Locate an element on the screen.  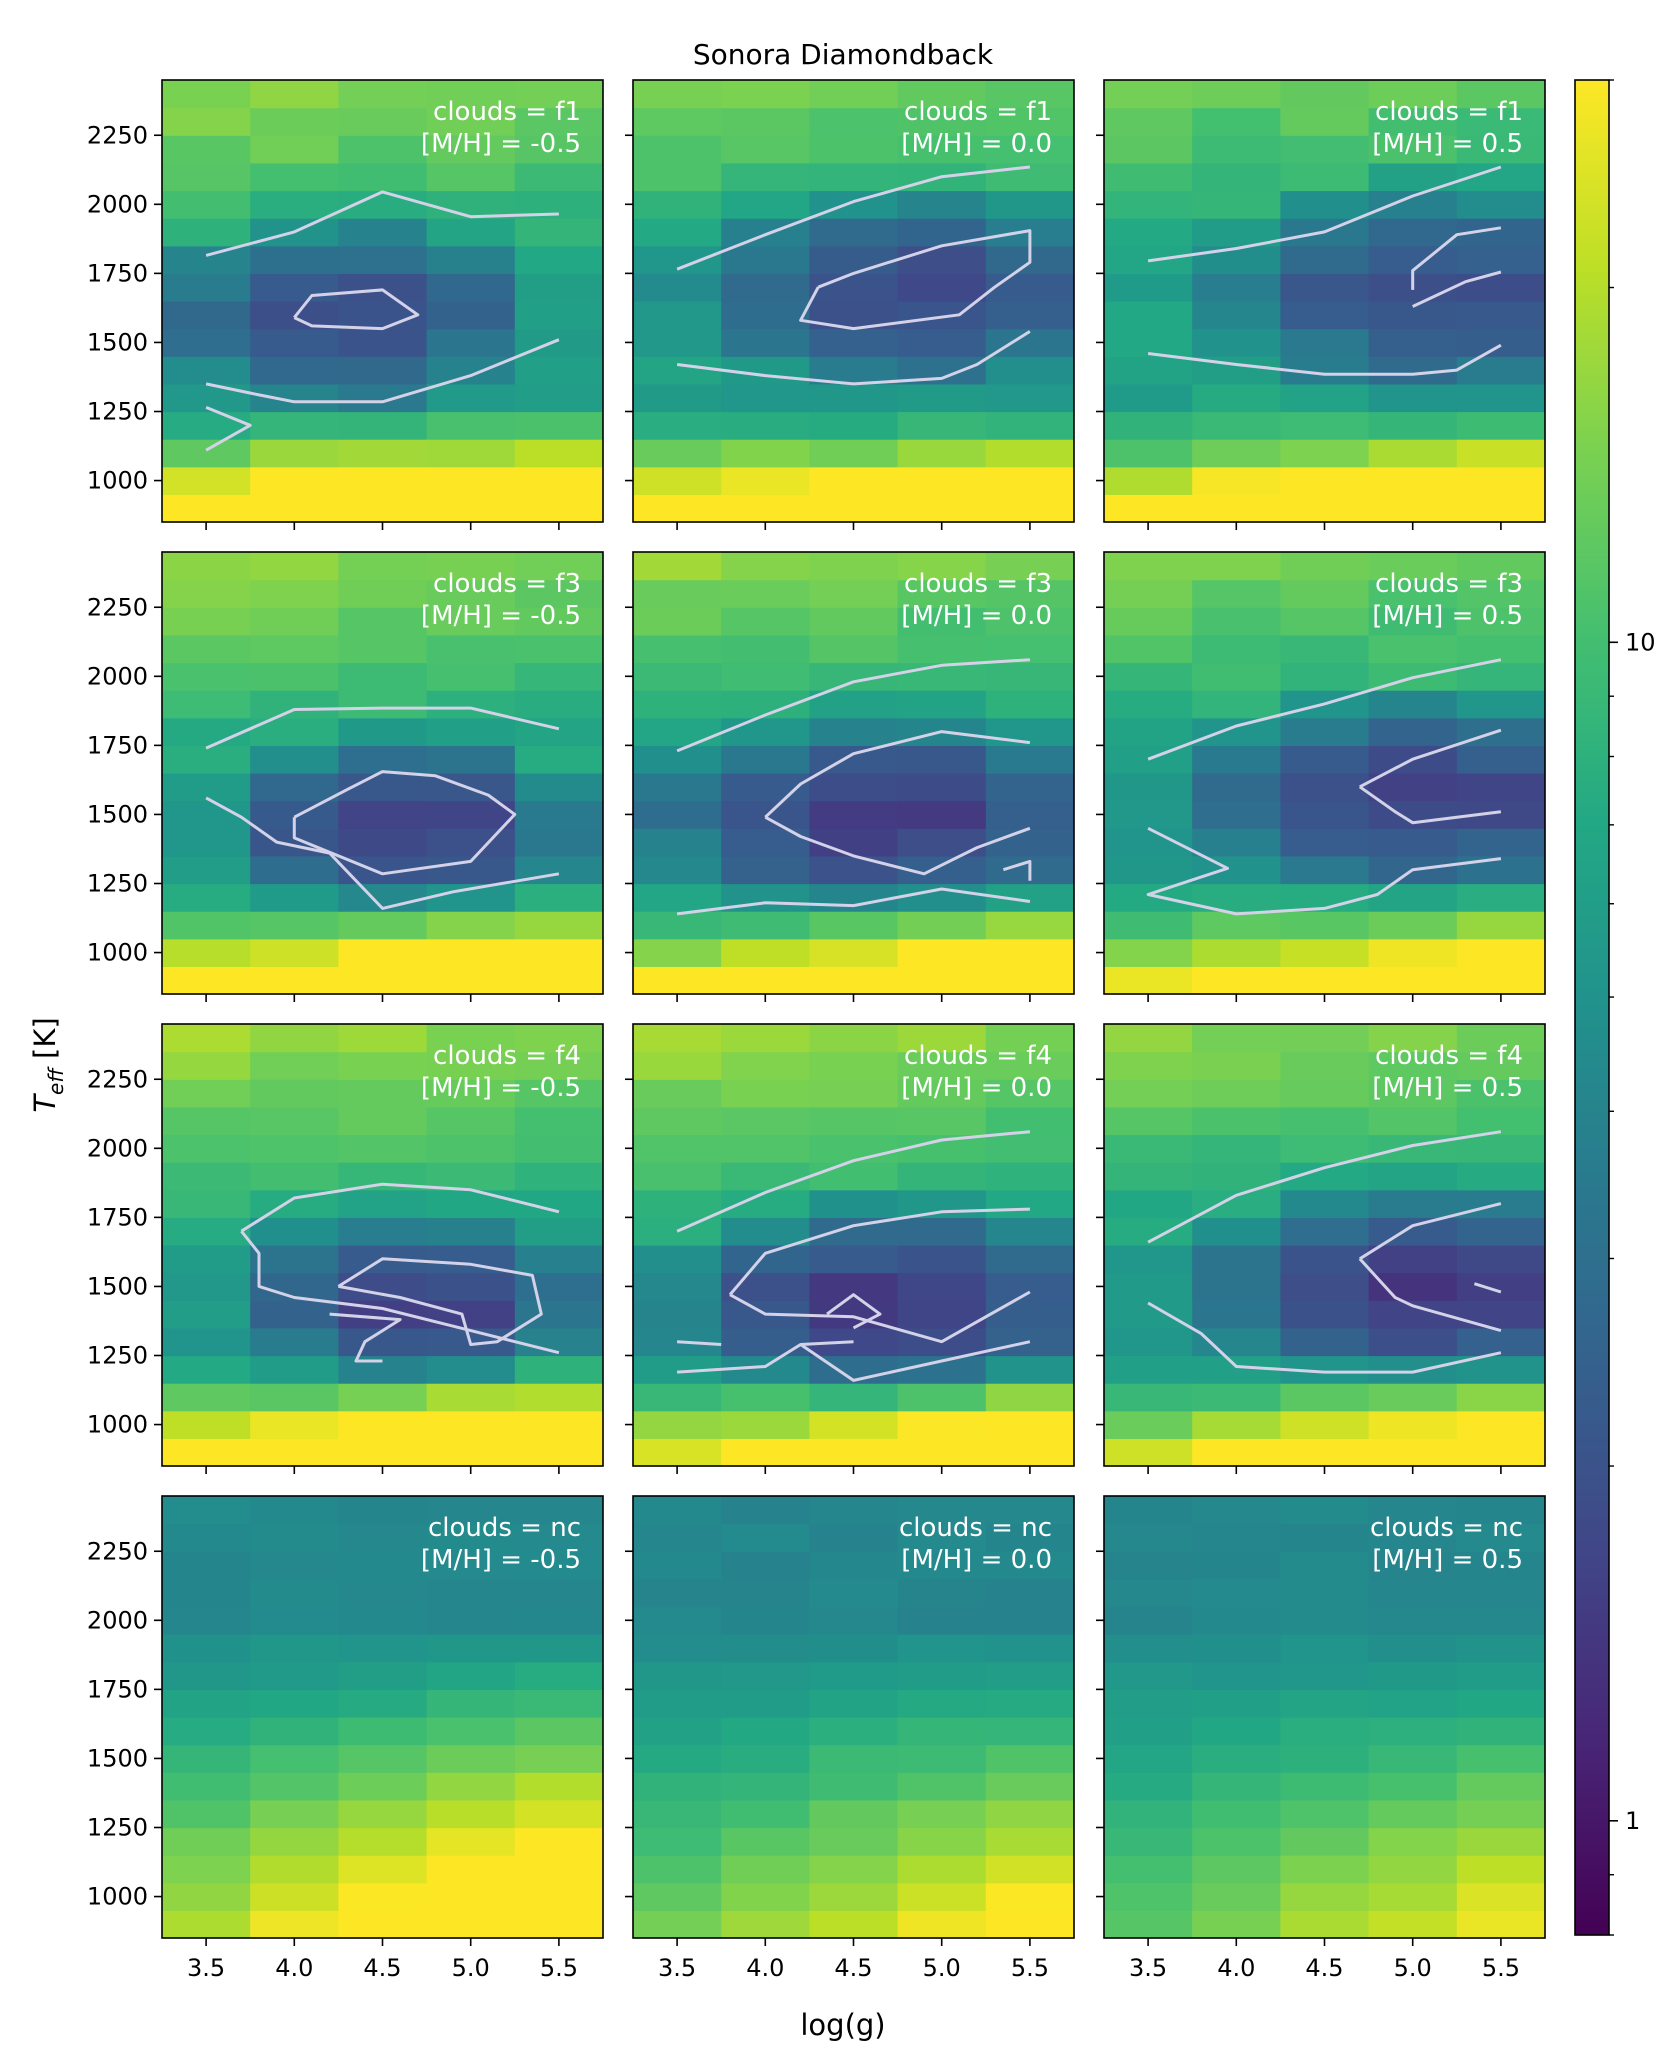
colorbar-gradient is located at coordinates (1592, 1007).